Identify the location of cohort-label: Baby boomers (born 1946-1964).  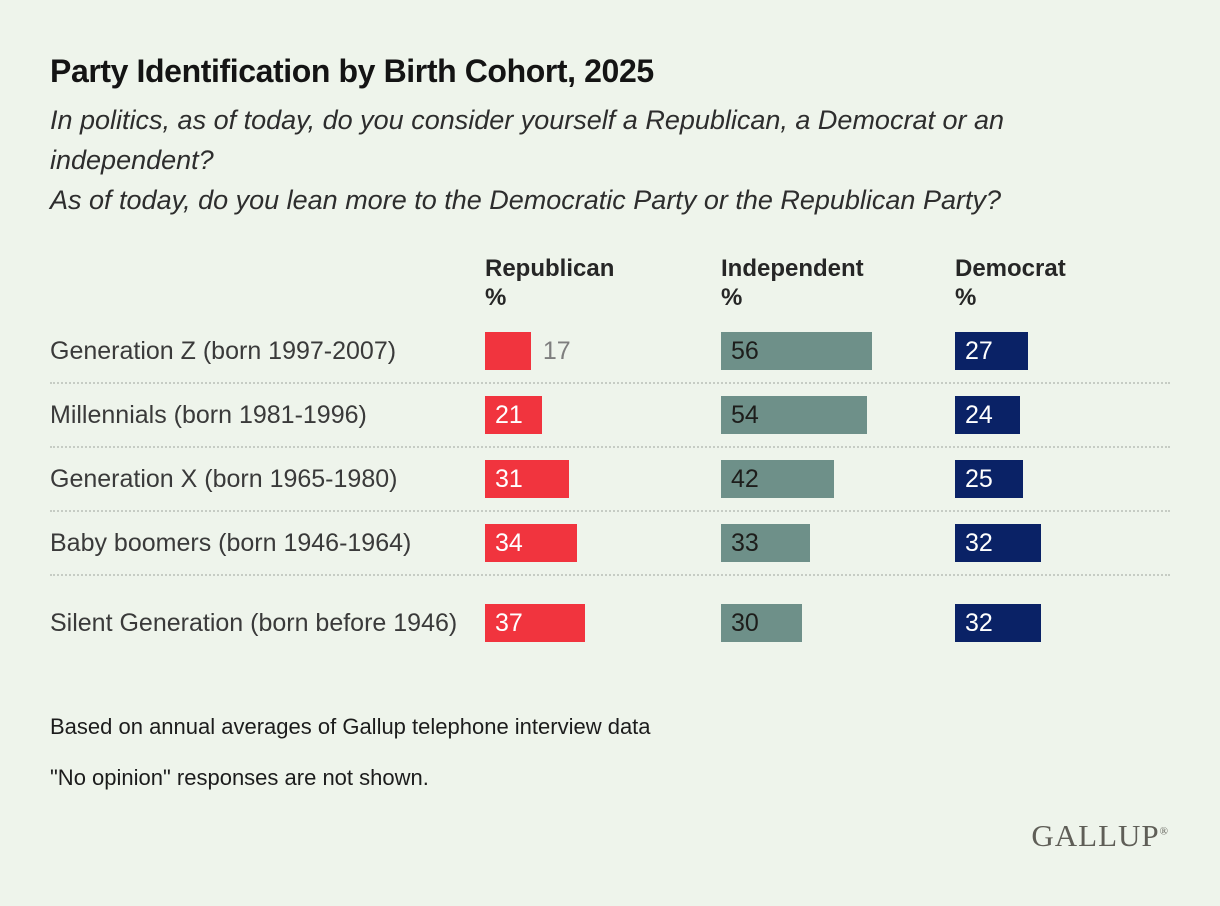
(231, 542).